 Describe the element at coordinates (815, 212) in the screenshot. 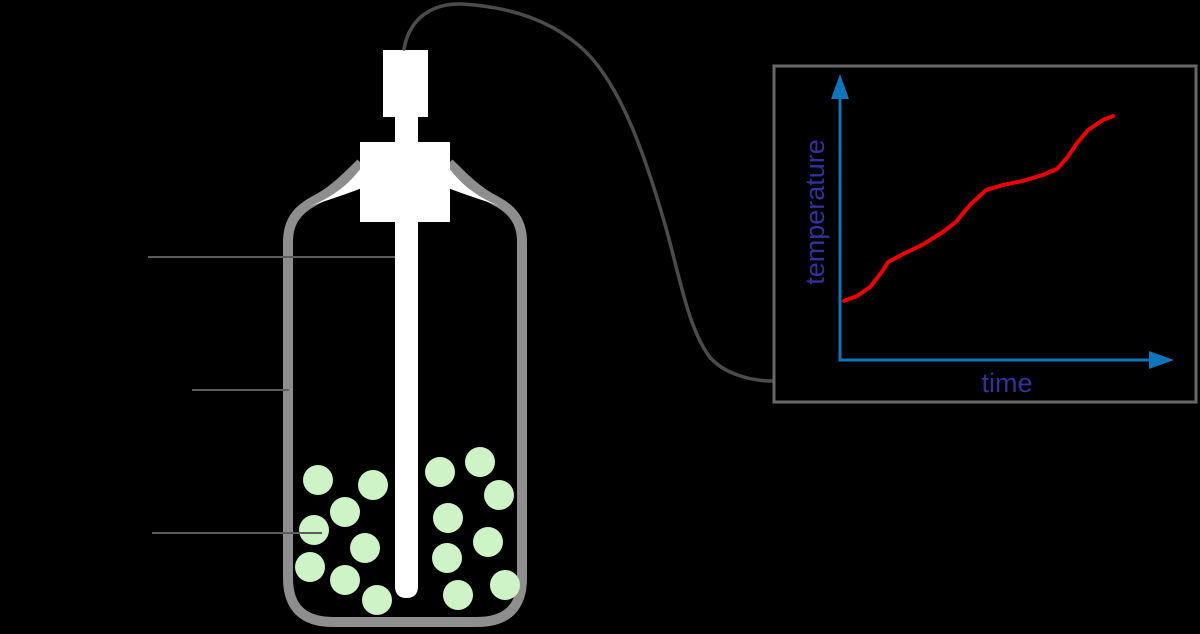

I see `y-axis-label: temperature` at that location.